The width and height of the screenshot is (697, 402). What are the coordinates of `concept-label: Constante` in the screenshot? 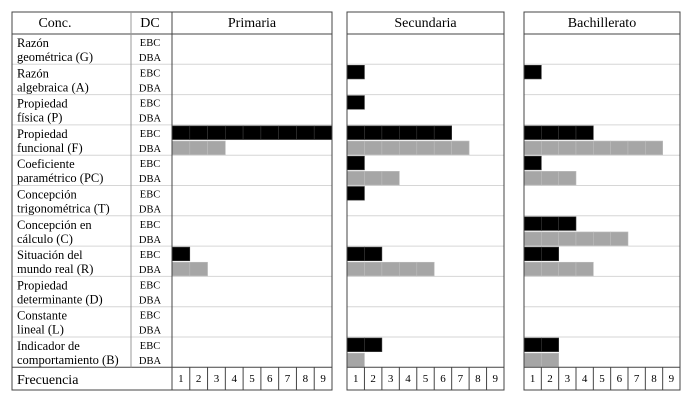 It's located at (42, 316).